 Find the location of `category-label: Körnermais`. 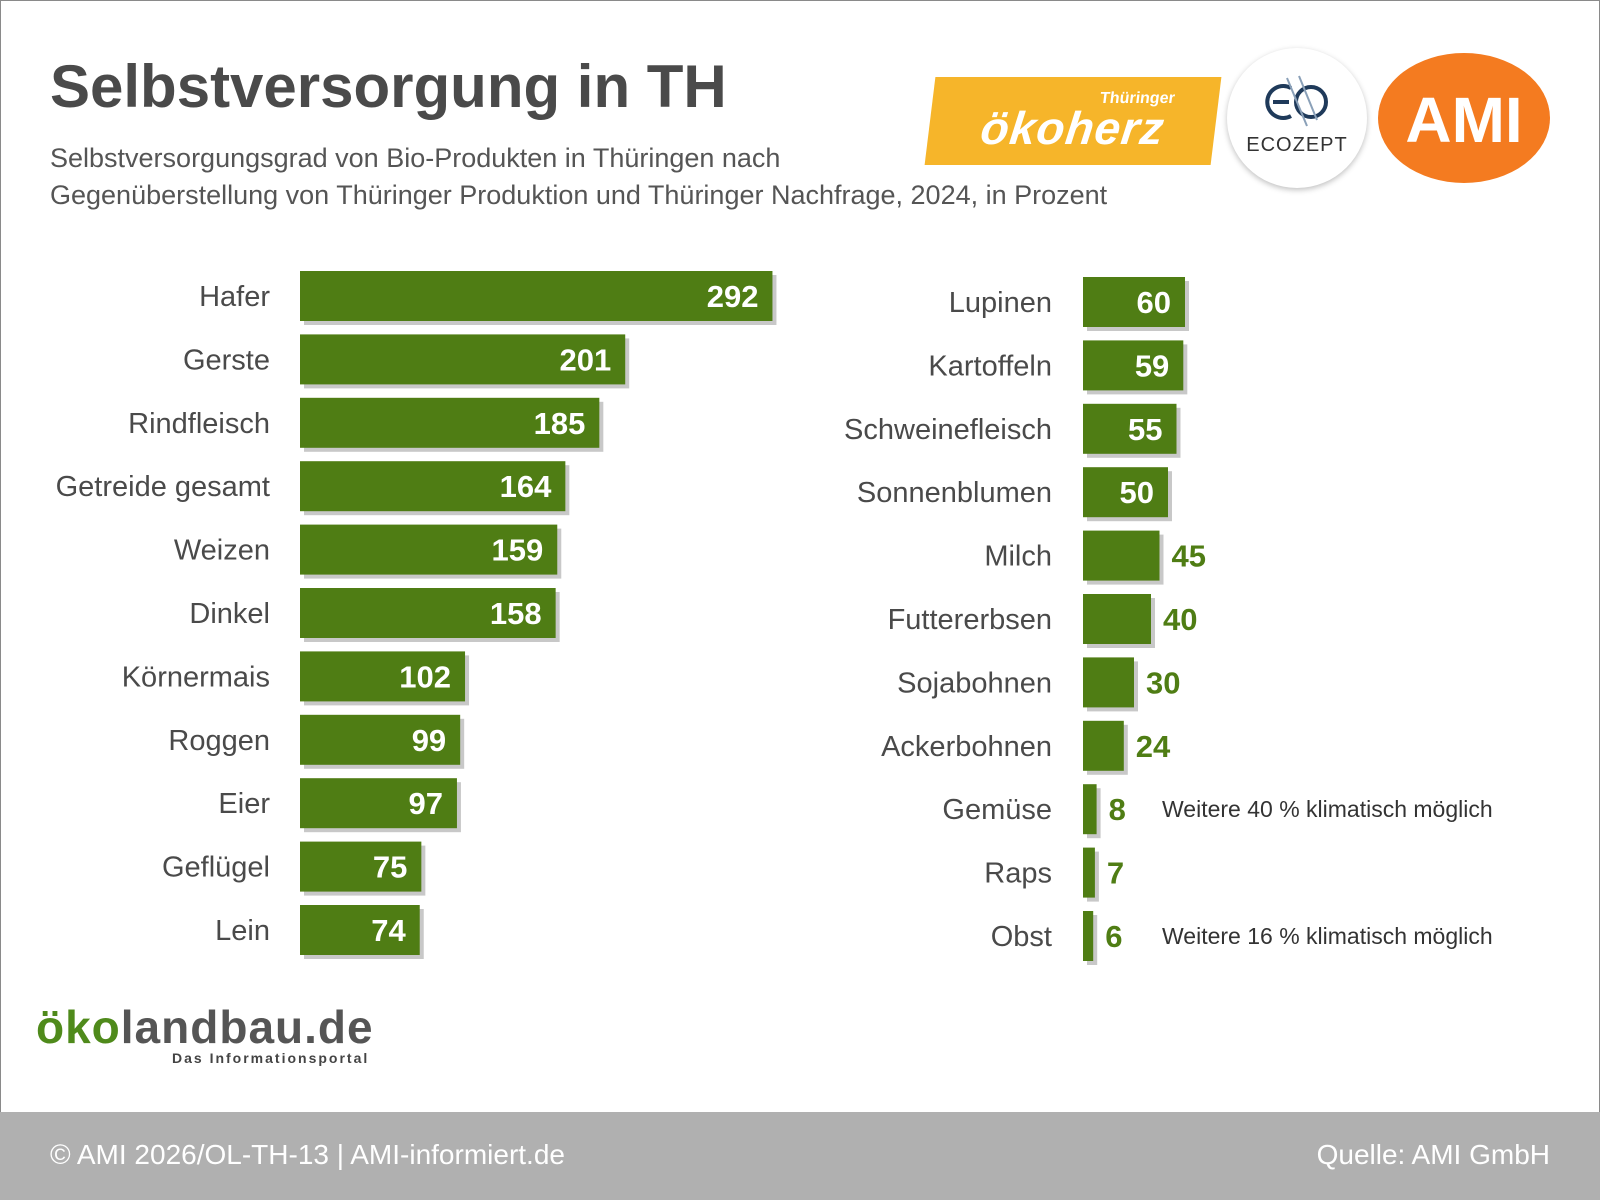

category-label: Körnermais is located at coordinates (196, 677).